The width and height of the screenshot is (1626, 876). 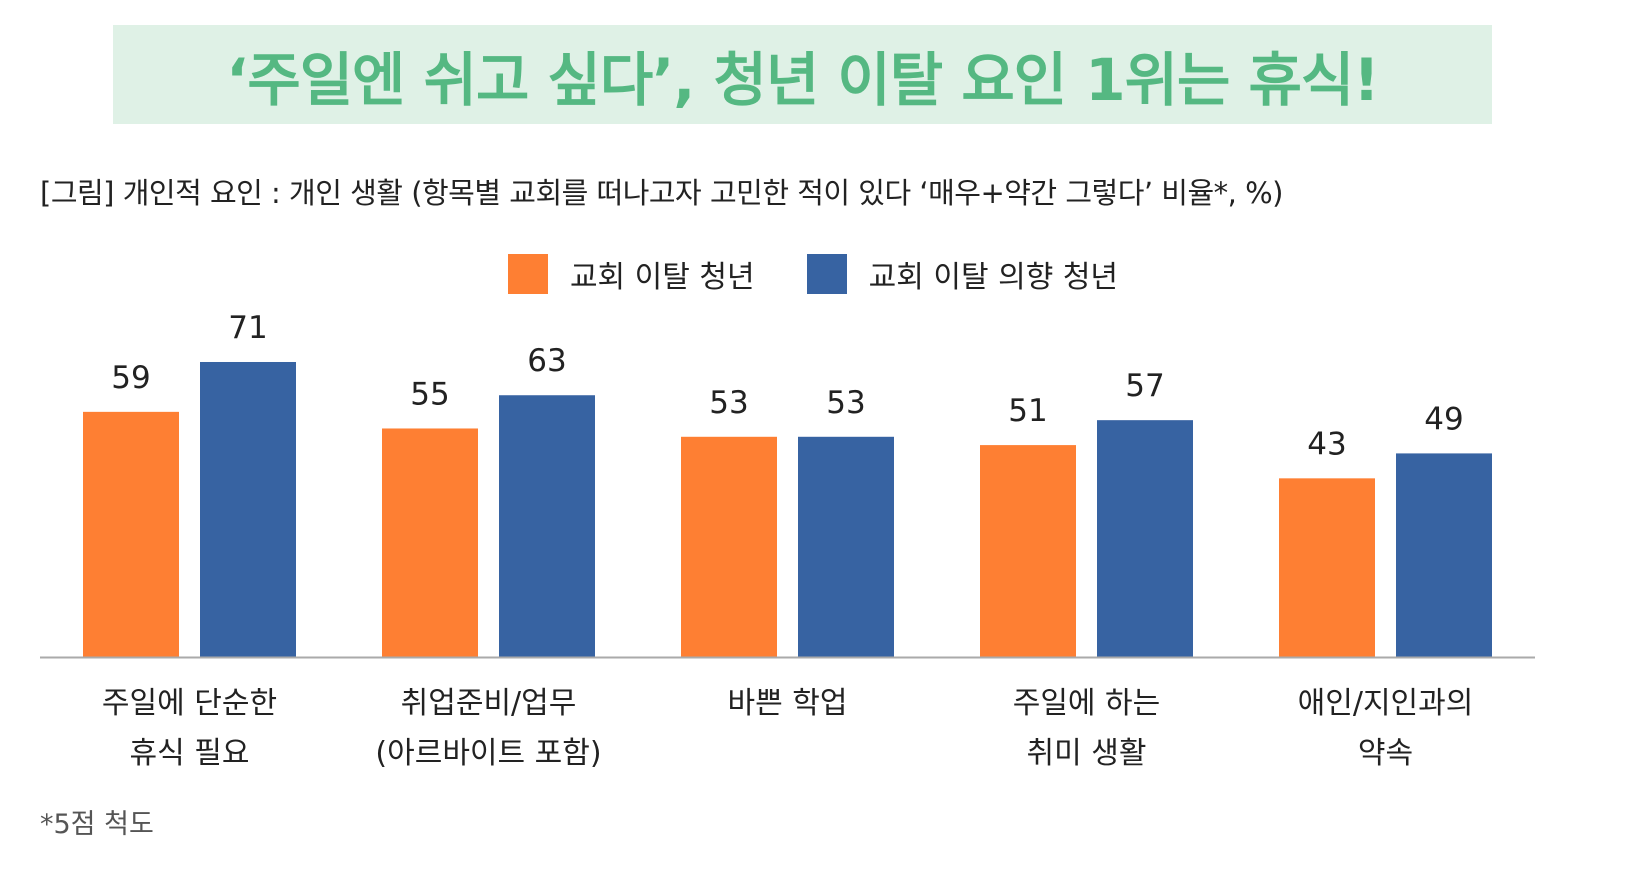 I want to click on data-label: 55, so click(x=429, y=394).